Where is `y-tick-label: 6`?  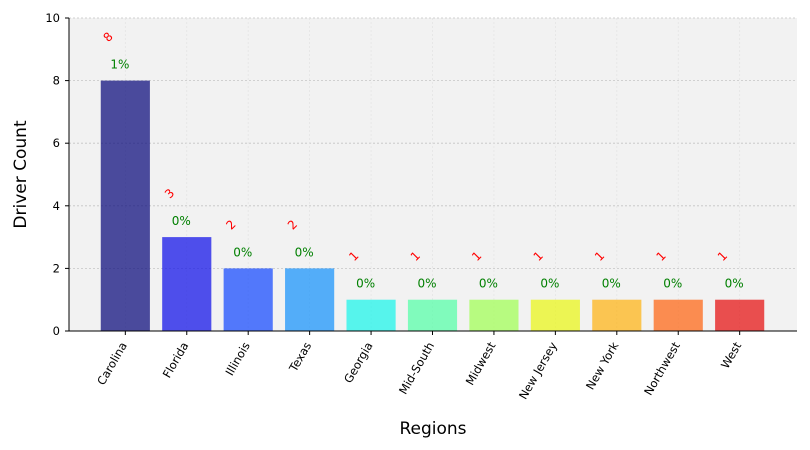 y-tick-label: 6 is located at coordinates (56, 143).